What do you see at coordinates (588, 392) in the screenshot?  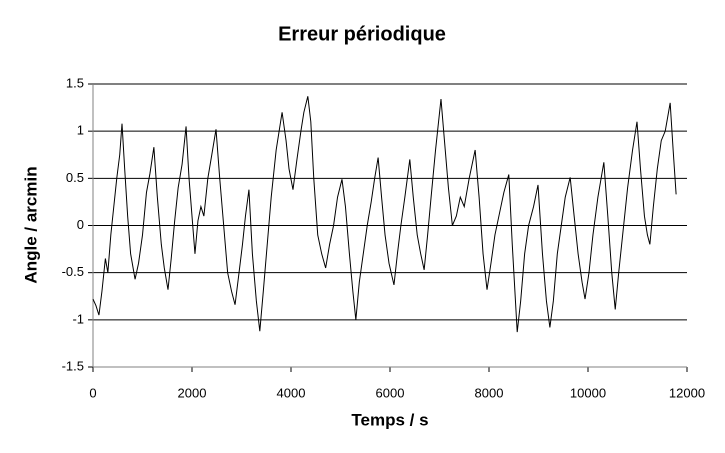 I see `x-tick-label: 10000` at bounding box center [588, 392].